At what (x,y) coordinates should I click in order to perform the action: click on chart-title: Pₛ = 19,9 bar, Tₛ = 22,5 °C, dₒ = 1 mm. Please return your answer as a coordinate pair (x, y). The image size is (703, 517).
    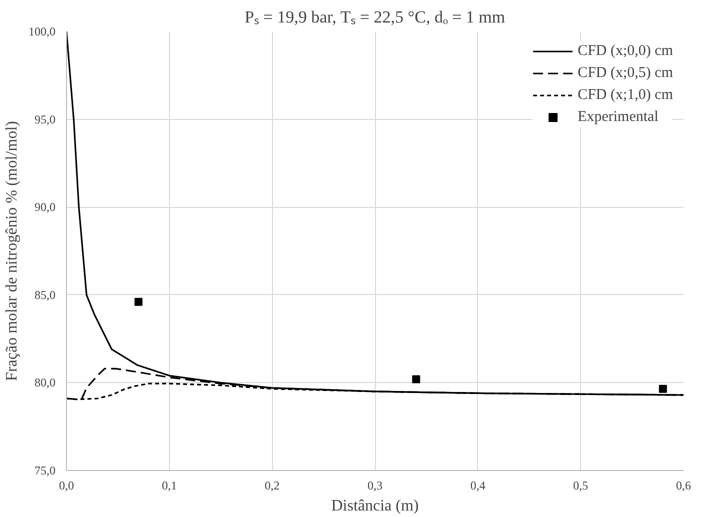
    Looking at the image, I should click on (375, 17).